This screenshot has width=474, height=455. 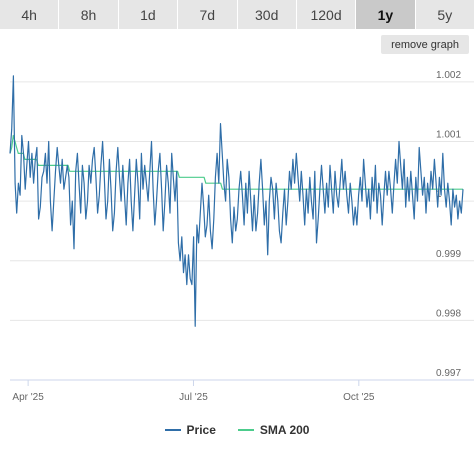 What do you see at coordinates (30, 14) in the screenshot?
I see `range-tab-4h: 4h` at bounding box center [30, 14].